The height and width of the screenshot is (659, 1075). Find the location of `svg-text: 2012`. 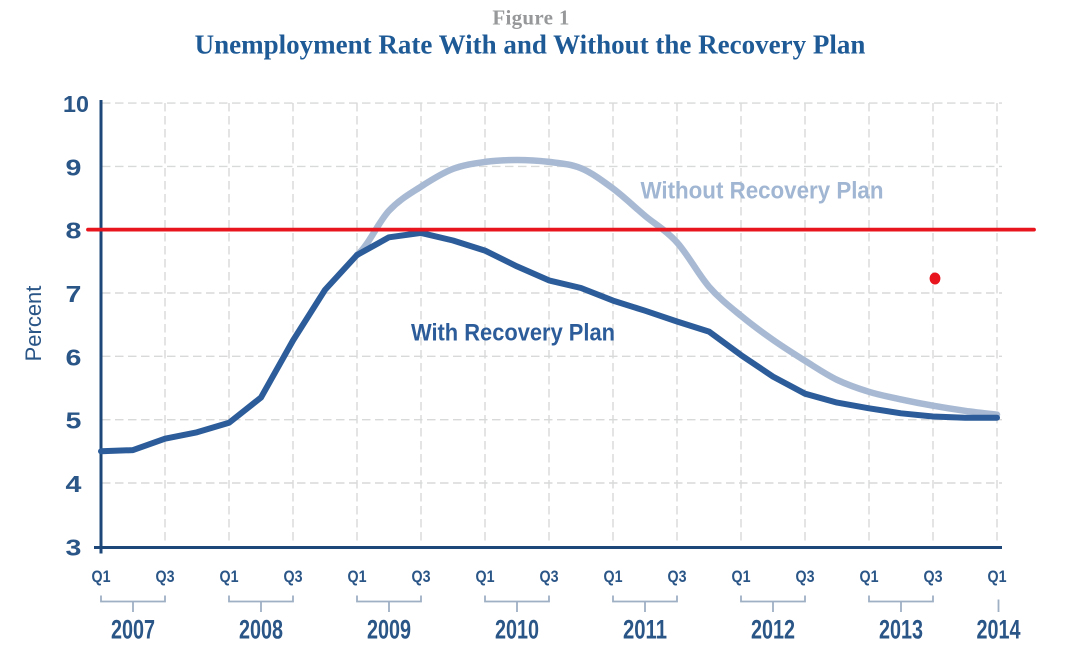

svg-text: 2012 is located at coordinates (773, 630).